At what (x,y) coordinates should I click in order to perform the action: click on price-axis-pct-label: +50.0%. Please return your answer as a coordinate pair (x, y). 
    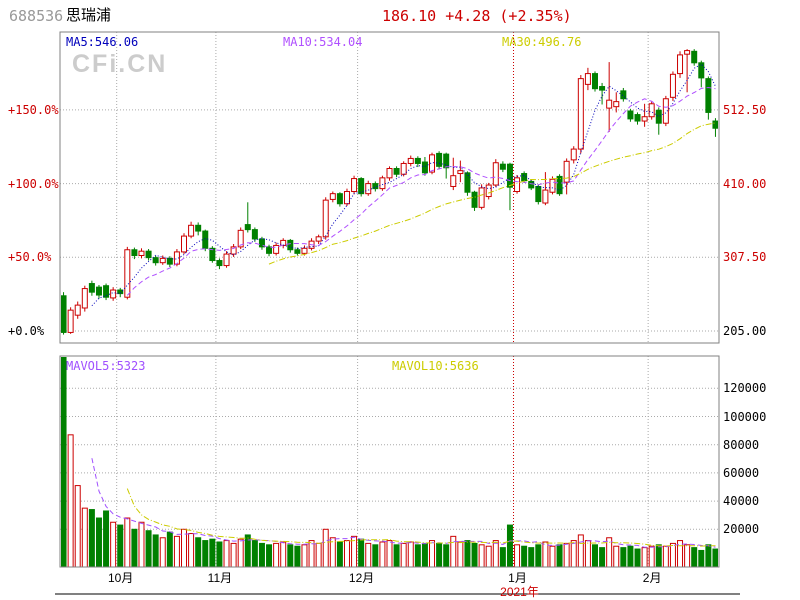
    Looking at the image, I should click on (30, 257).